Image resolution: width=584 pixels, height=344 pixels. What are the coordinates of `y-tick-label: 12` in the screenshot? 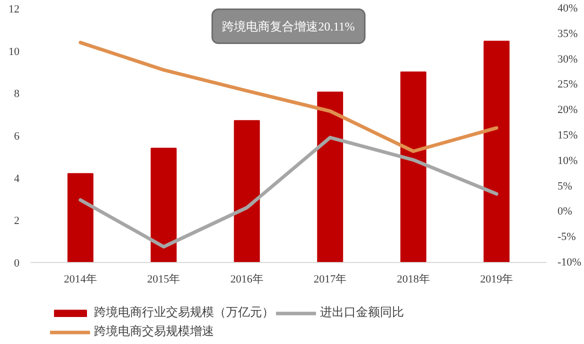 It's located at (14, 10).